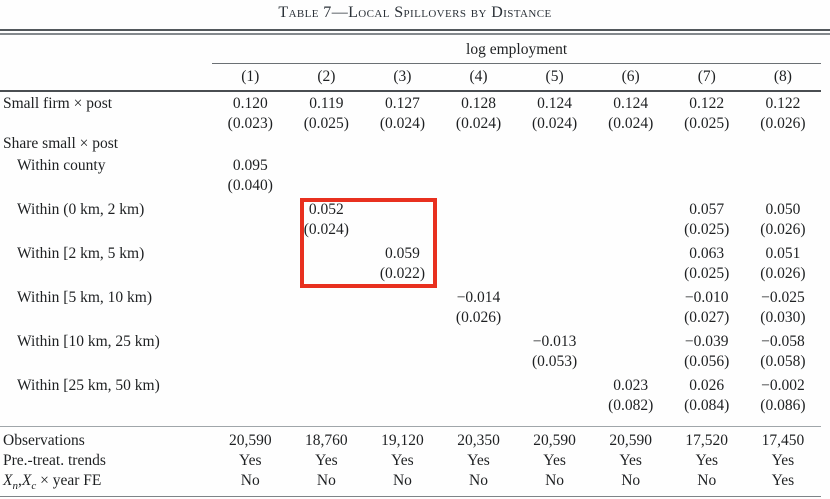 The width and height of the screenshot is (830, 499). What do you see at coordinates (402, 253) in the screenshot?
I see `coef-cell: 0.059` at bounding box center [402, 253].